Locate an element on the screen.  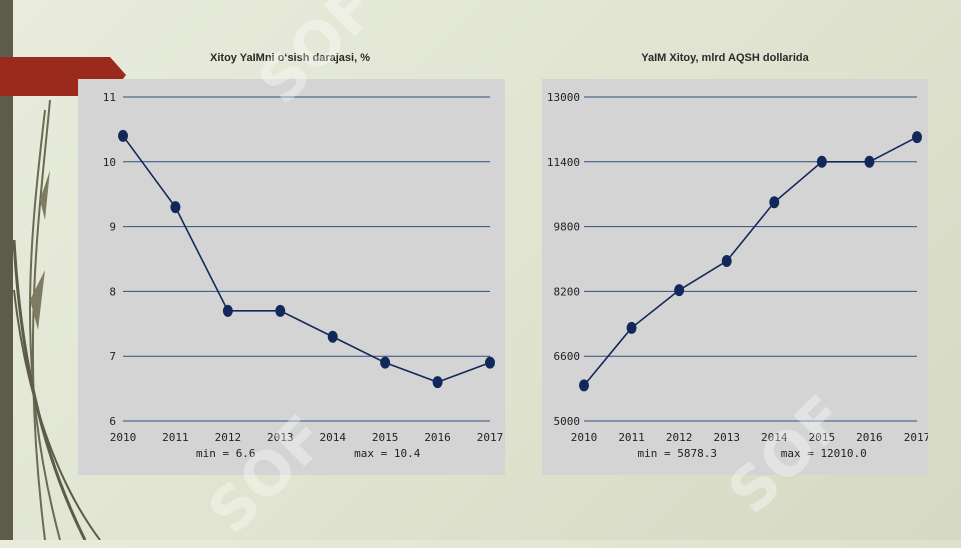
y-tick-label: 11 is located at coordinates (109, 97).